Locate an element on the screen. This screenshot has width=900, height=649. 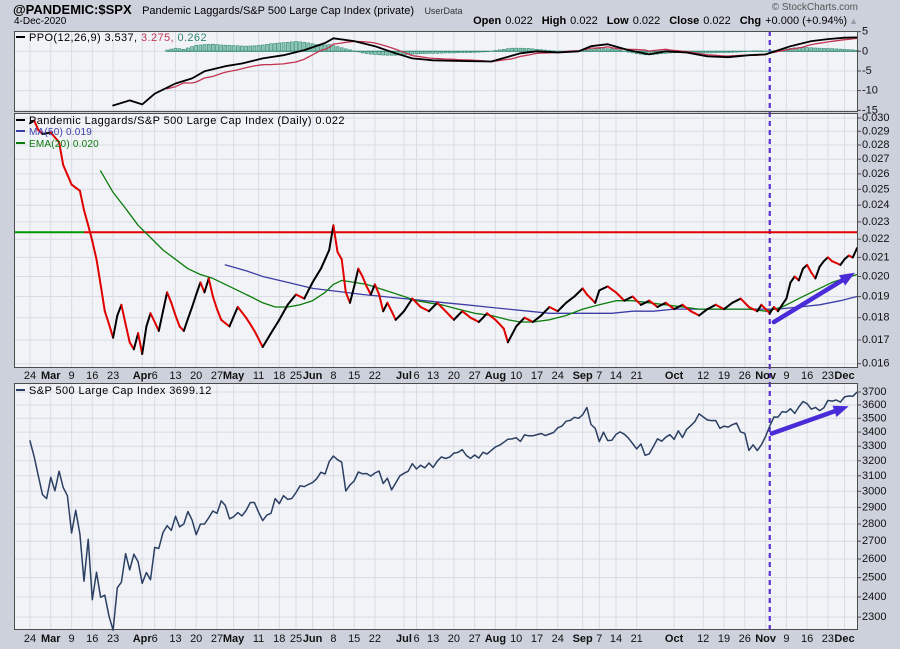
svg-text: 3600 is located at coordinates (874, 405).